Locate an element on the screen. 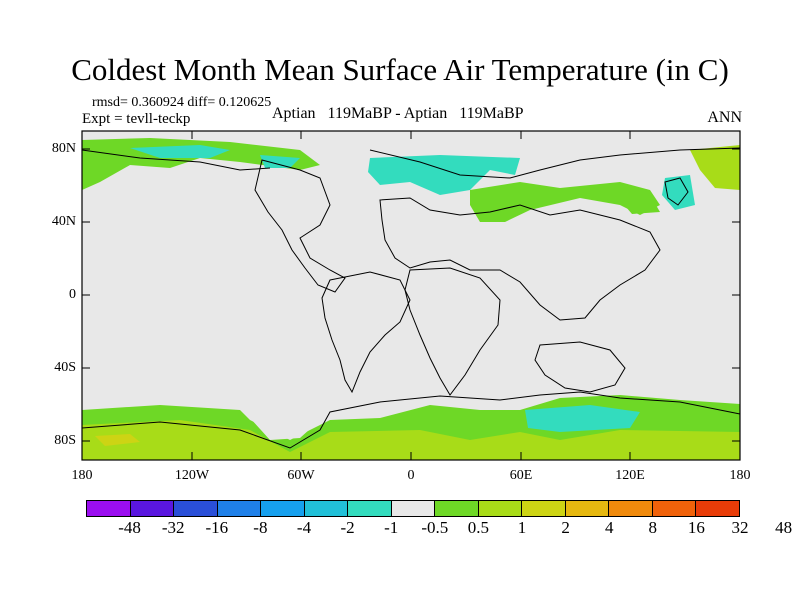  colorbar-label: 0.5 is located at coordinates (478, 527).